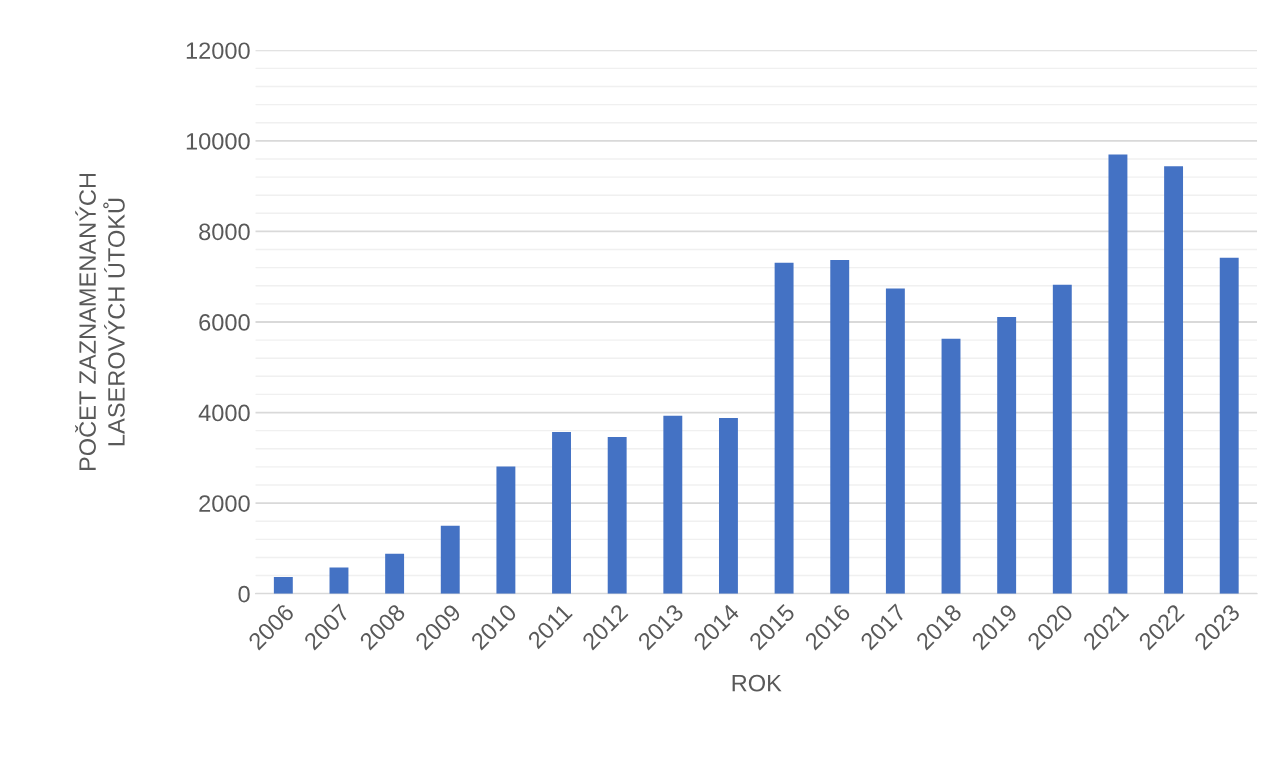  What do you see at coordinates (244, 594) in the screenshot?
I see `y-tick-label: 0` at bounding box center [244, 594].